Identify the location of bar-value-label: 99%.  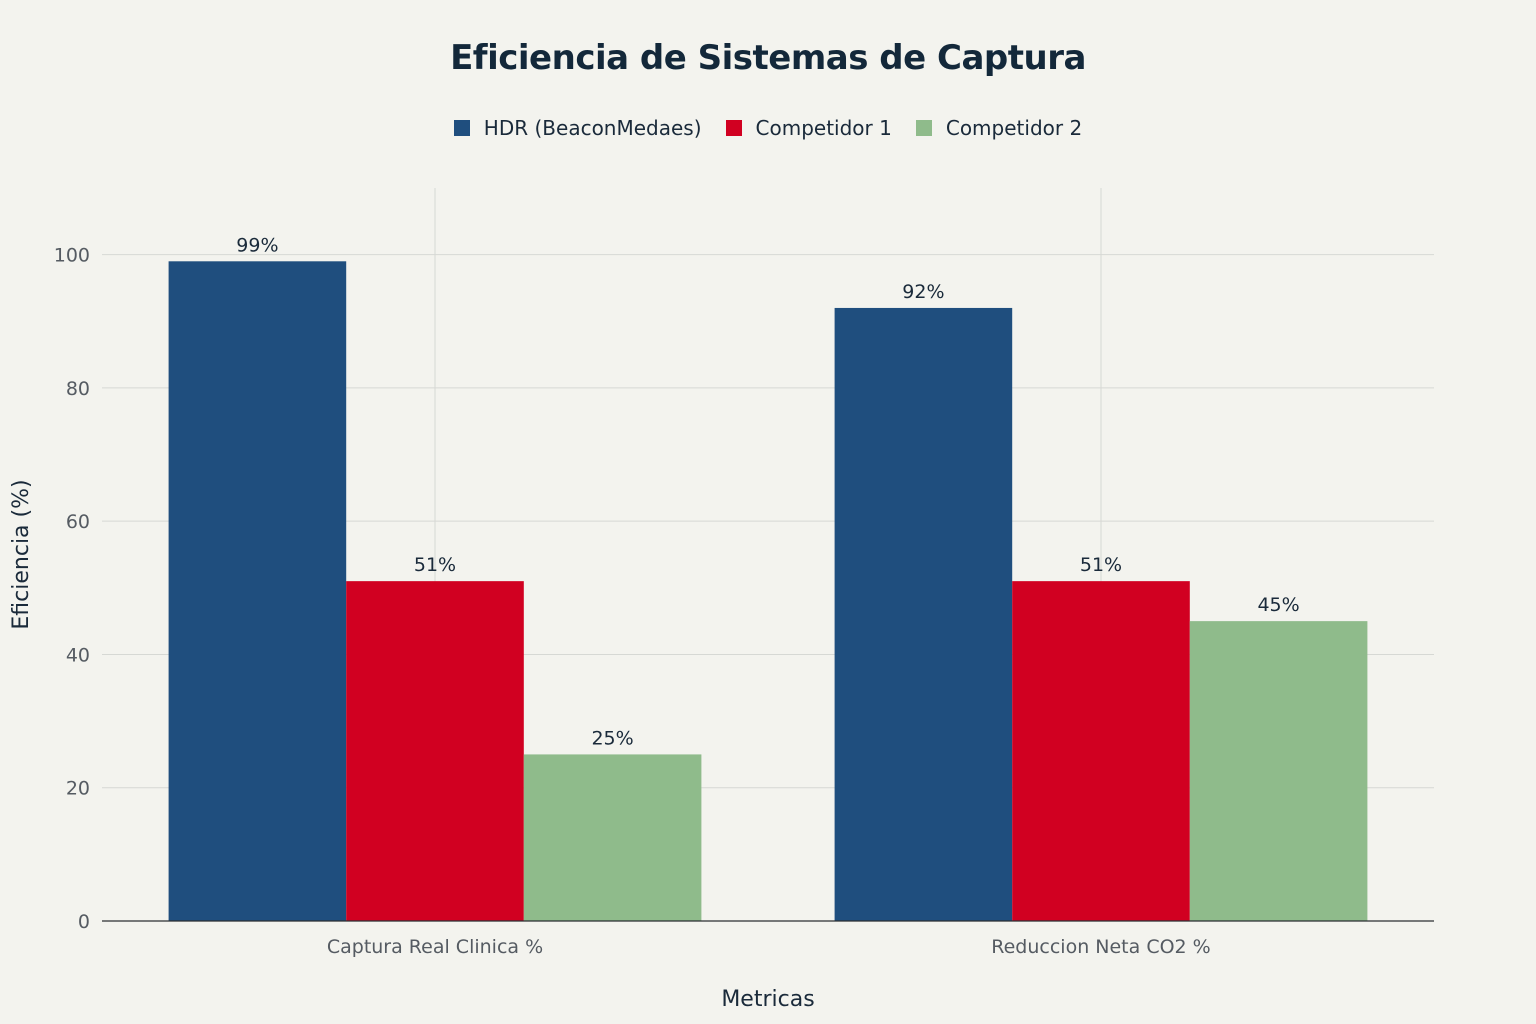
(257, 245).